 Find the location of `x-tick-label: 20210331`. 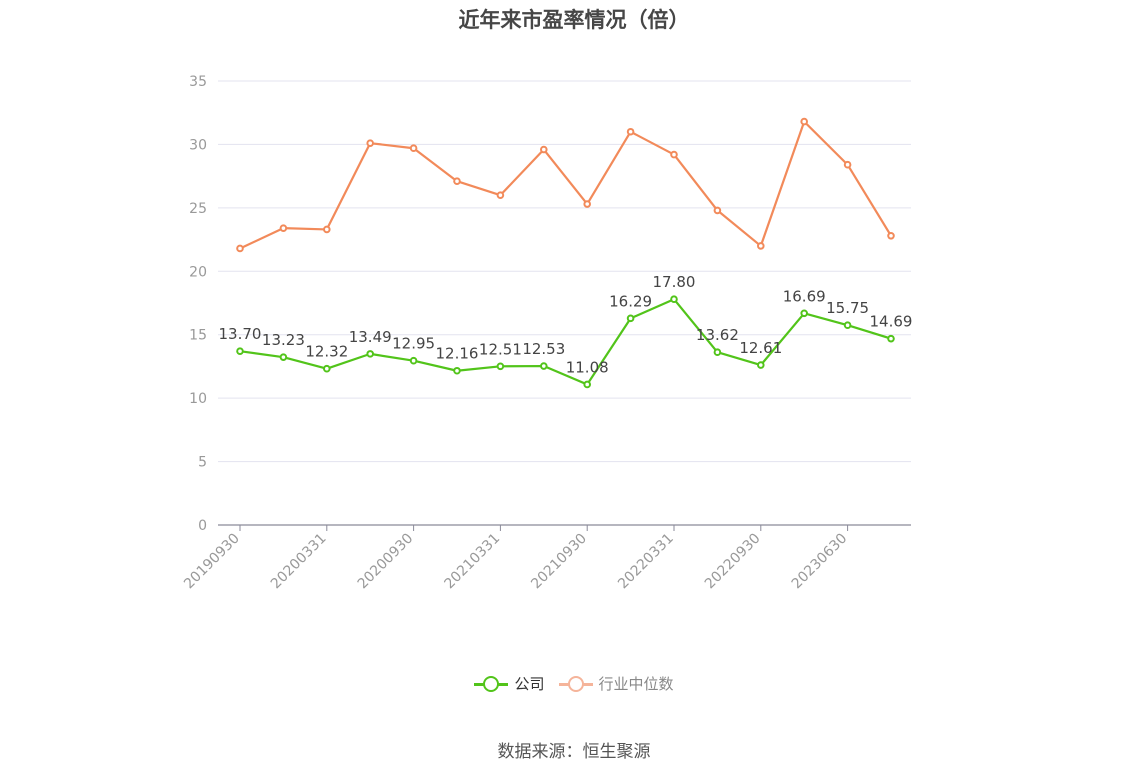

x-tick-label: 20210331 is located at coordinates (473, 562).